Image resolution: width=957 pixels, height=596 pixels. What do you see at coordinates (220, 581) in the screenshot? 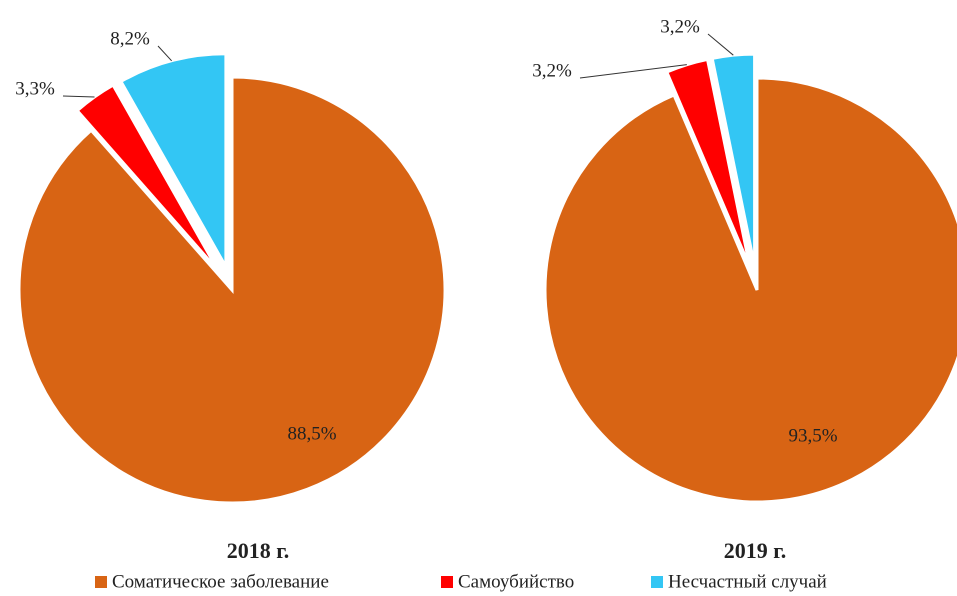
I see `legend-label: Соматическое заболевание` at bounding box center [220, 581].